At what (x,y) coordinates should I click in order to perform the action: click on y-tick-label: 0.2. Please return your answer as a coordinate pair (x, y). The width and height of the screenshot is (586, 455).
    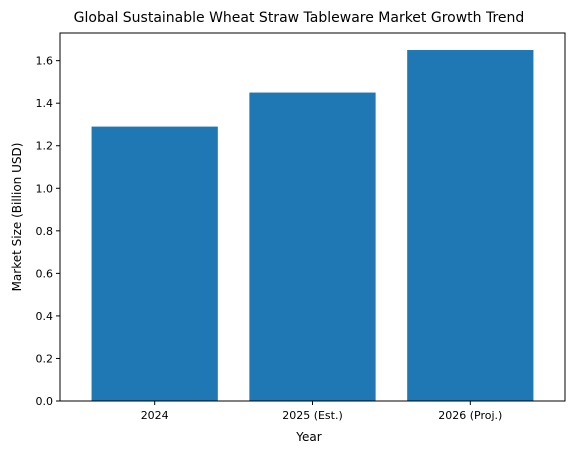
    Looking at the image, I should click on (45, 358).